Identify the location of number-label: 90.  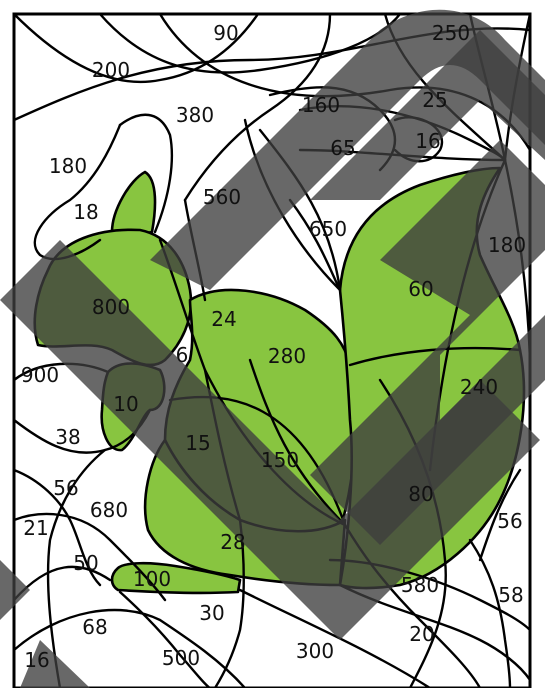
(225, 33).